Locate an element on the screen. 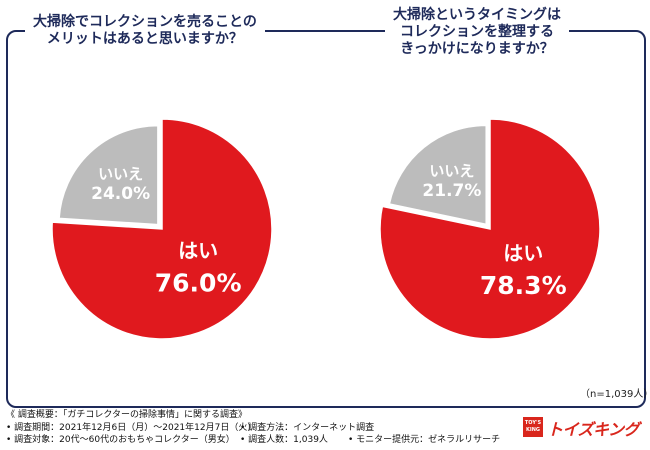  chart-2-title-line-2: コレクションを整理する is located at coordinates (477, 32).